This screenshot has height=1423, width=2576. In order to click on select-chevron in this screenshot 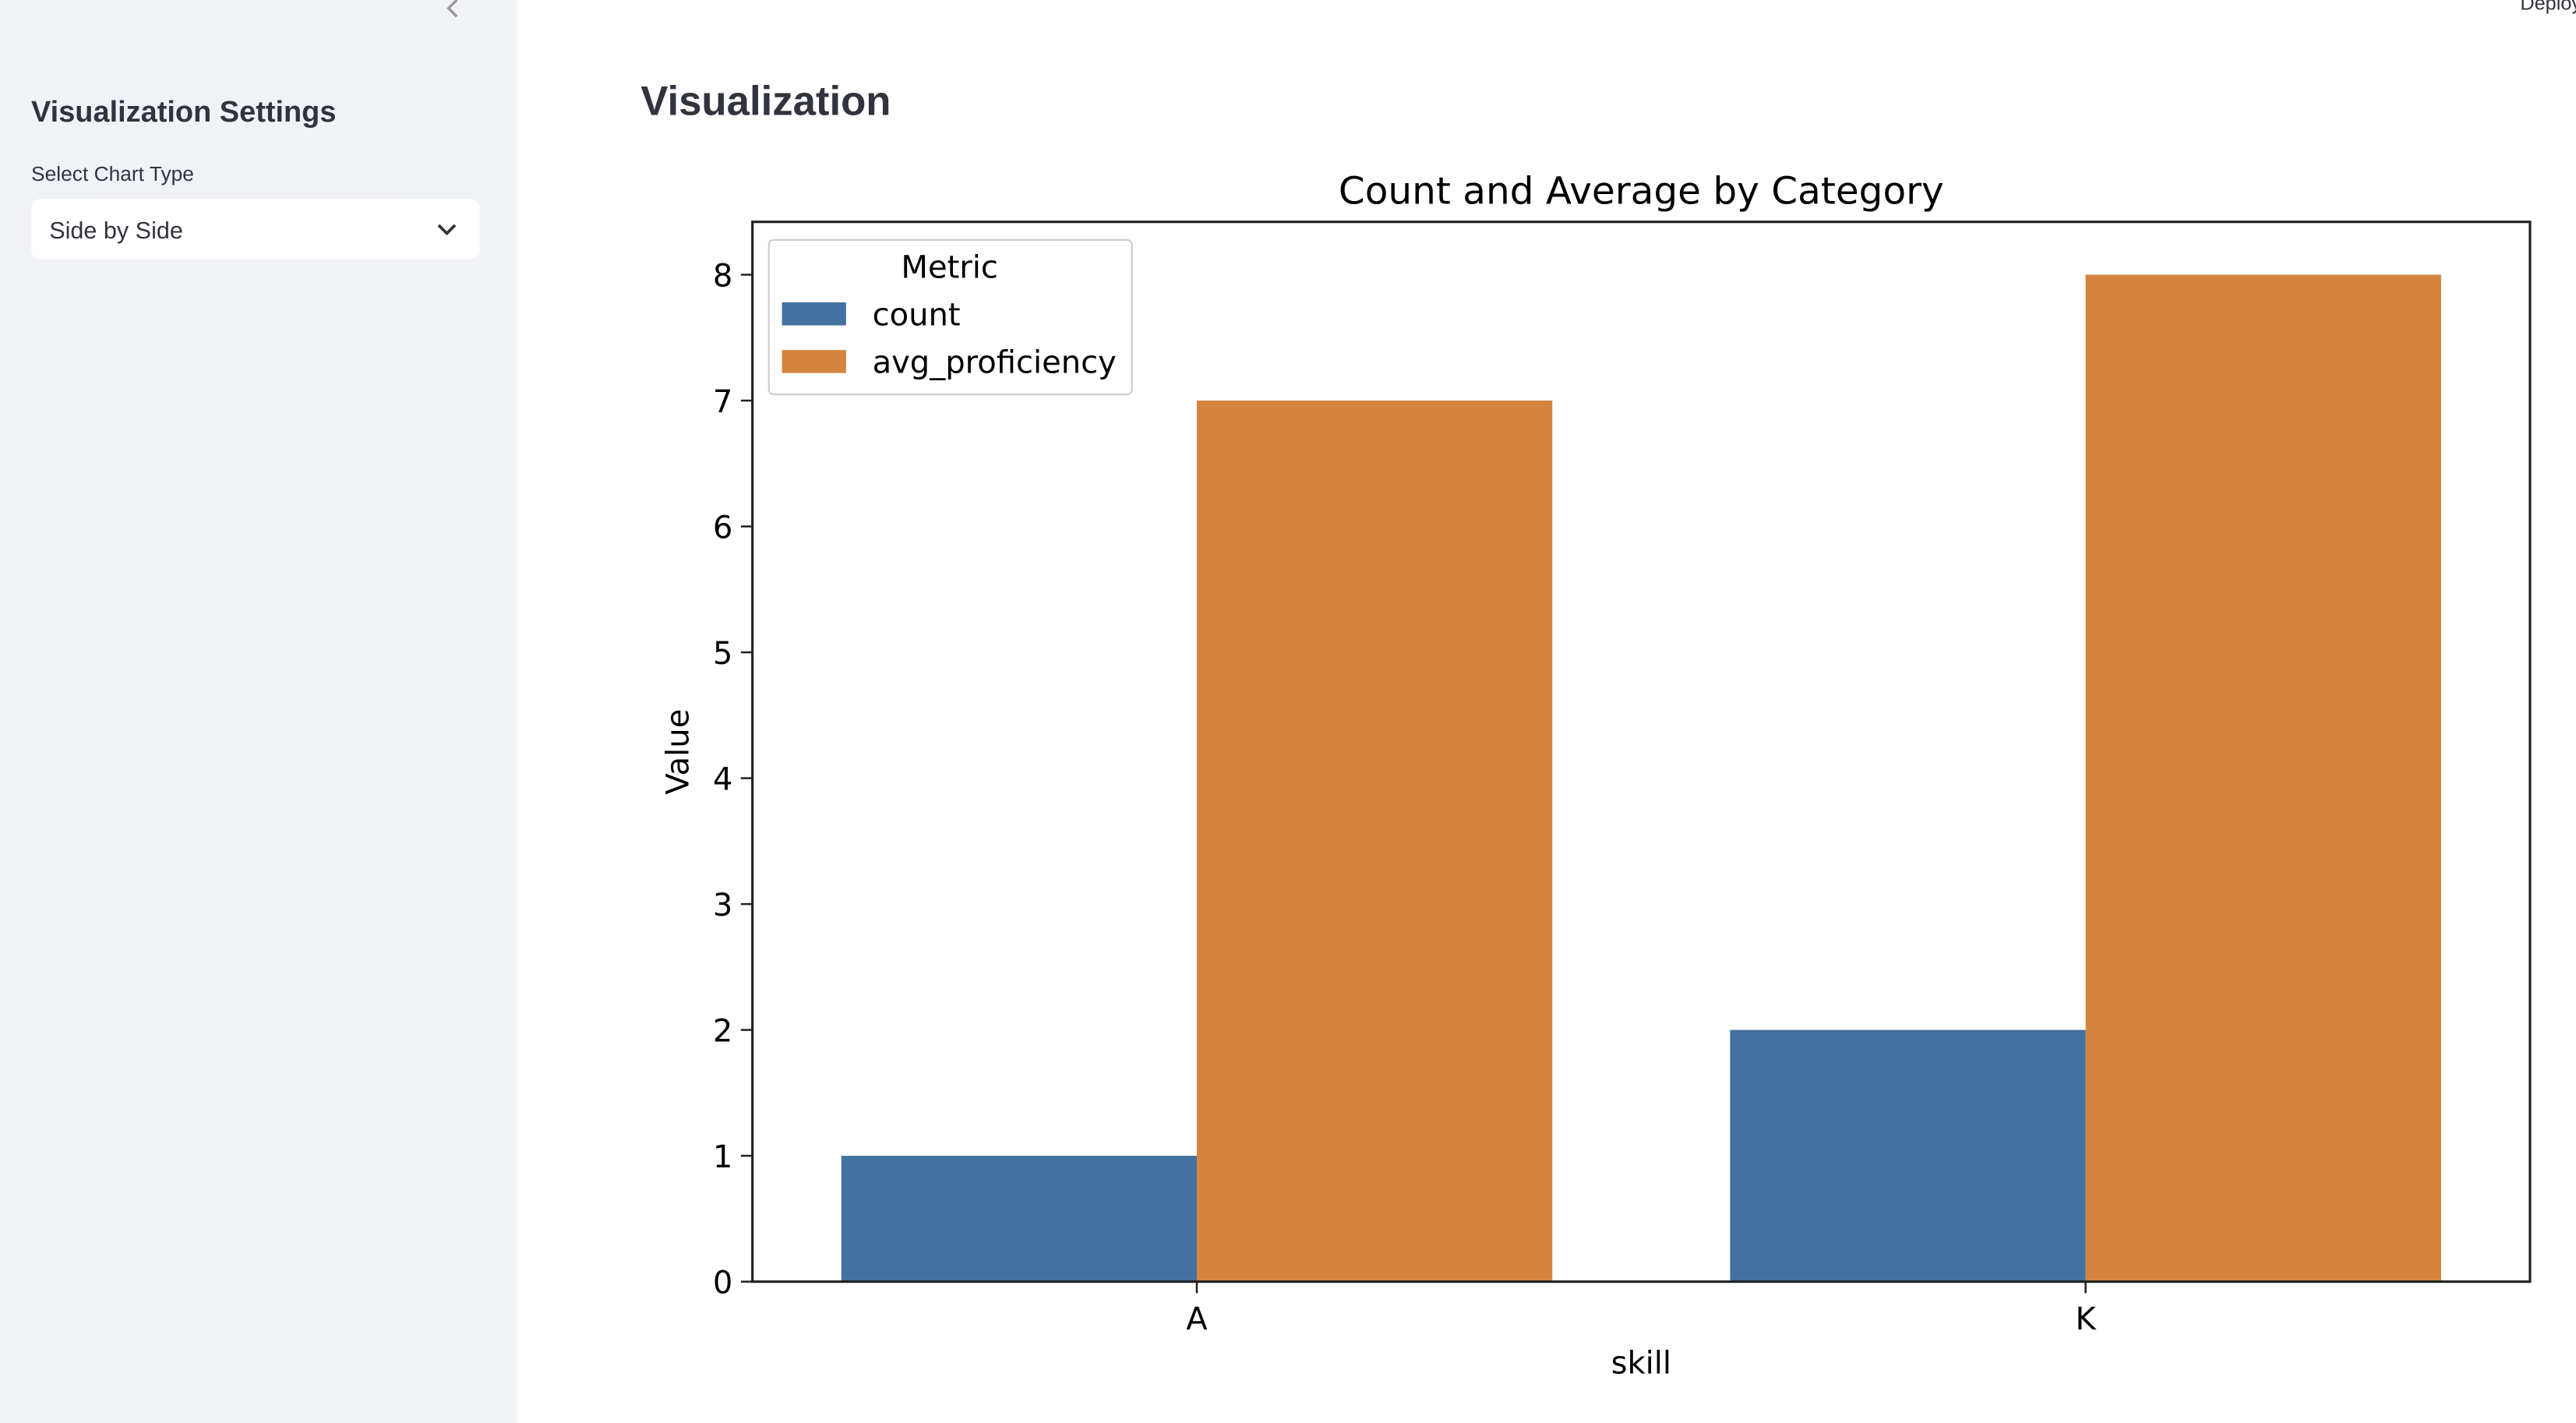, I will do `click(447, 230)`.